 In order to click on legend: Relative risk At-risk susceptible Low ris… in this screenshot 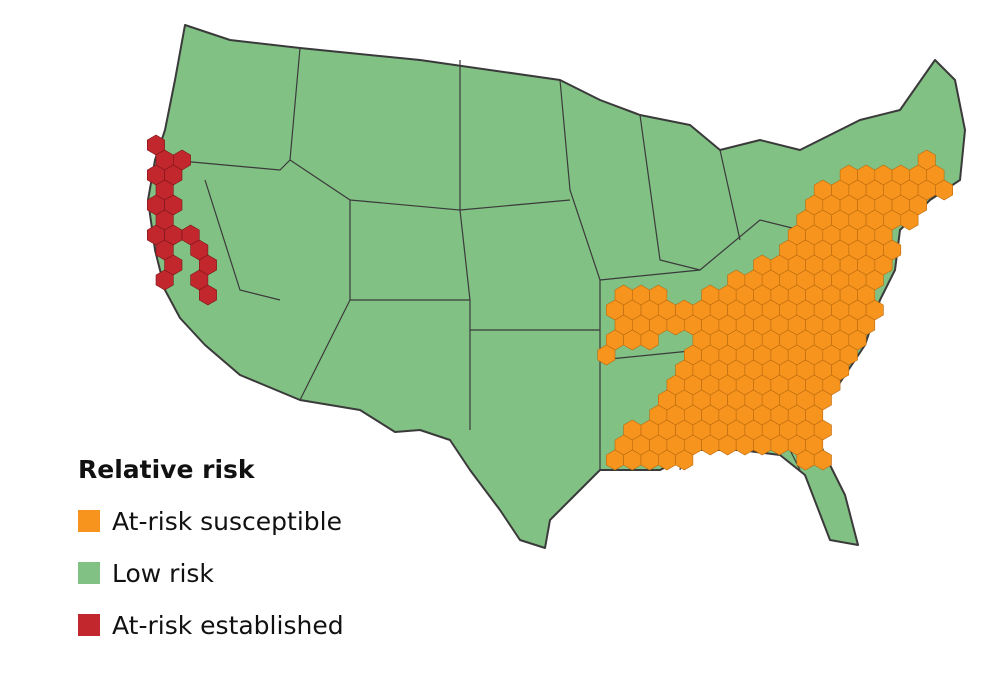, I will do `click(211, 547)`.